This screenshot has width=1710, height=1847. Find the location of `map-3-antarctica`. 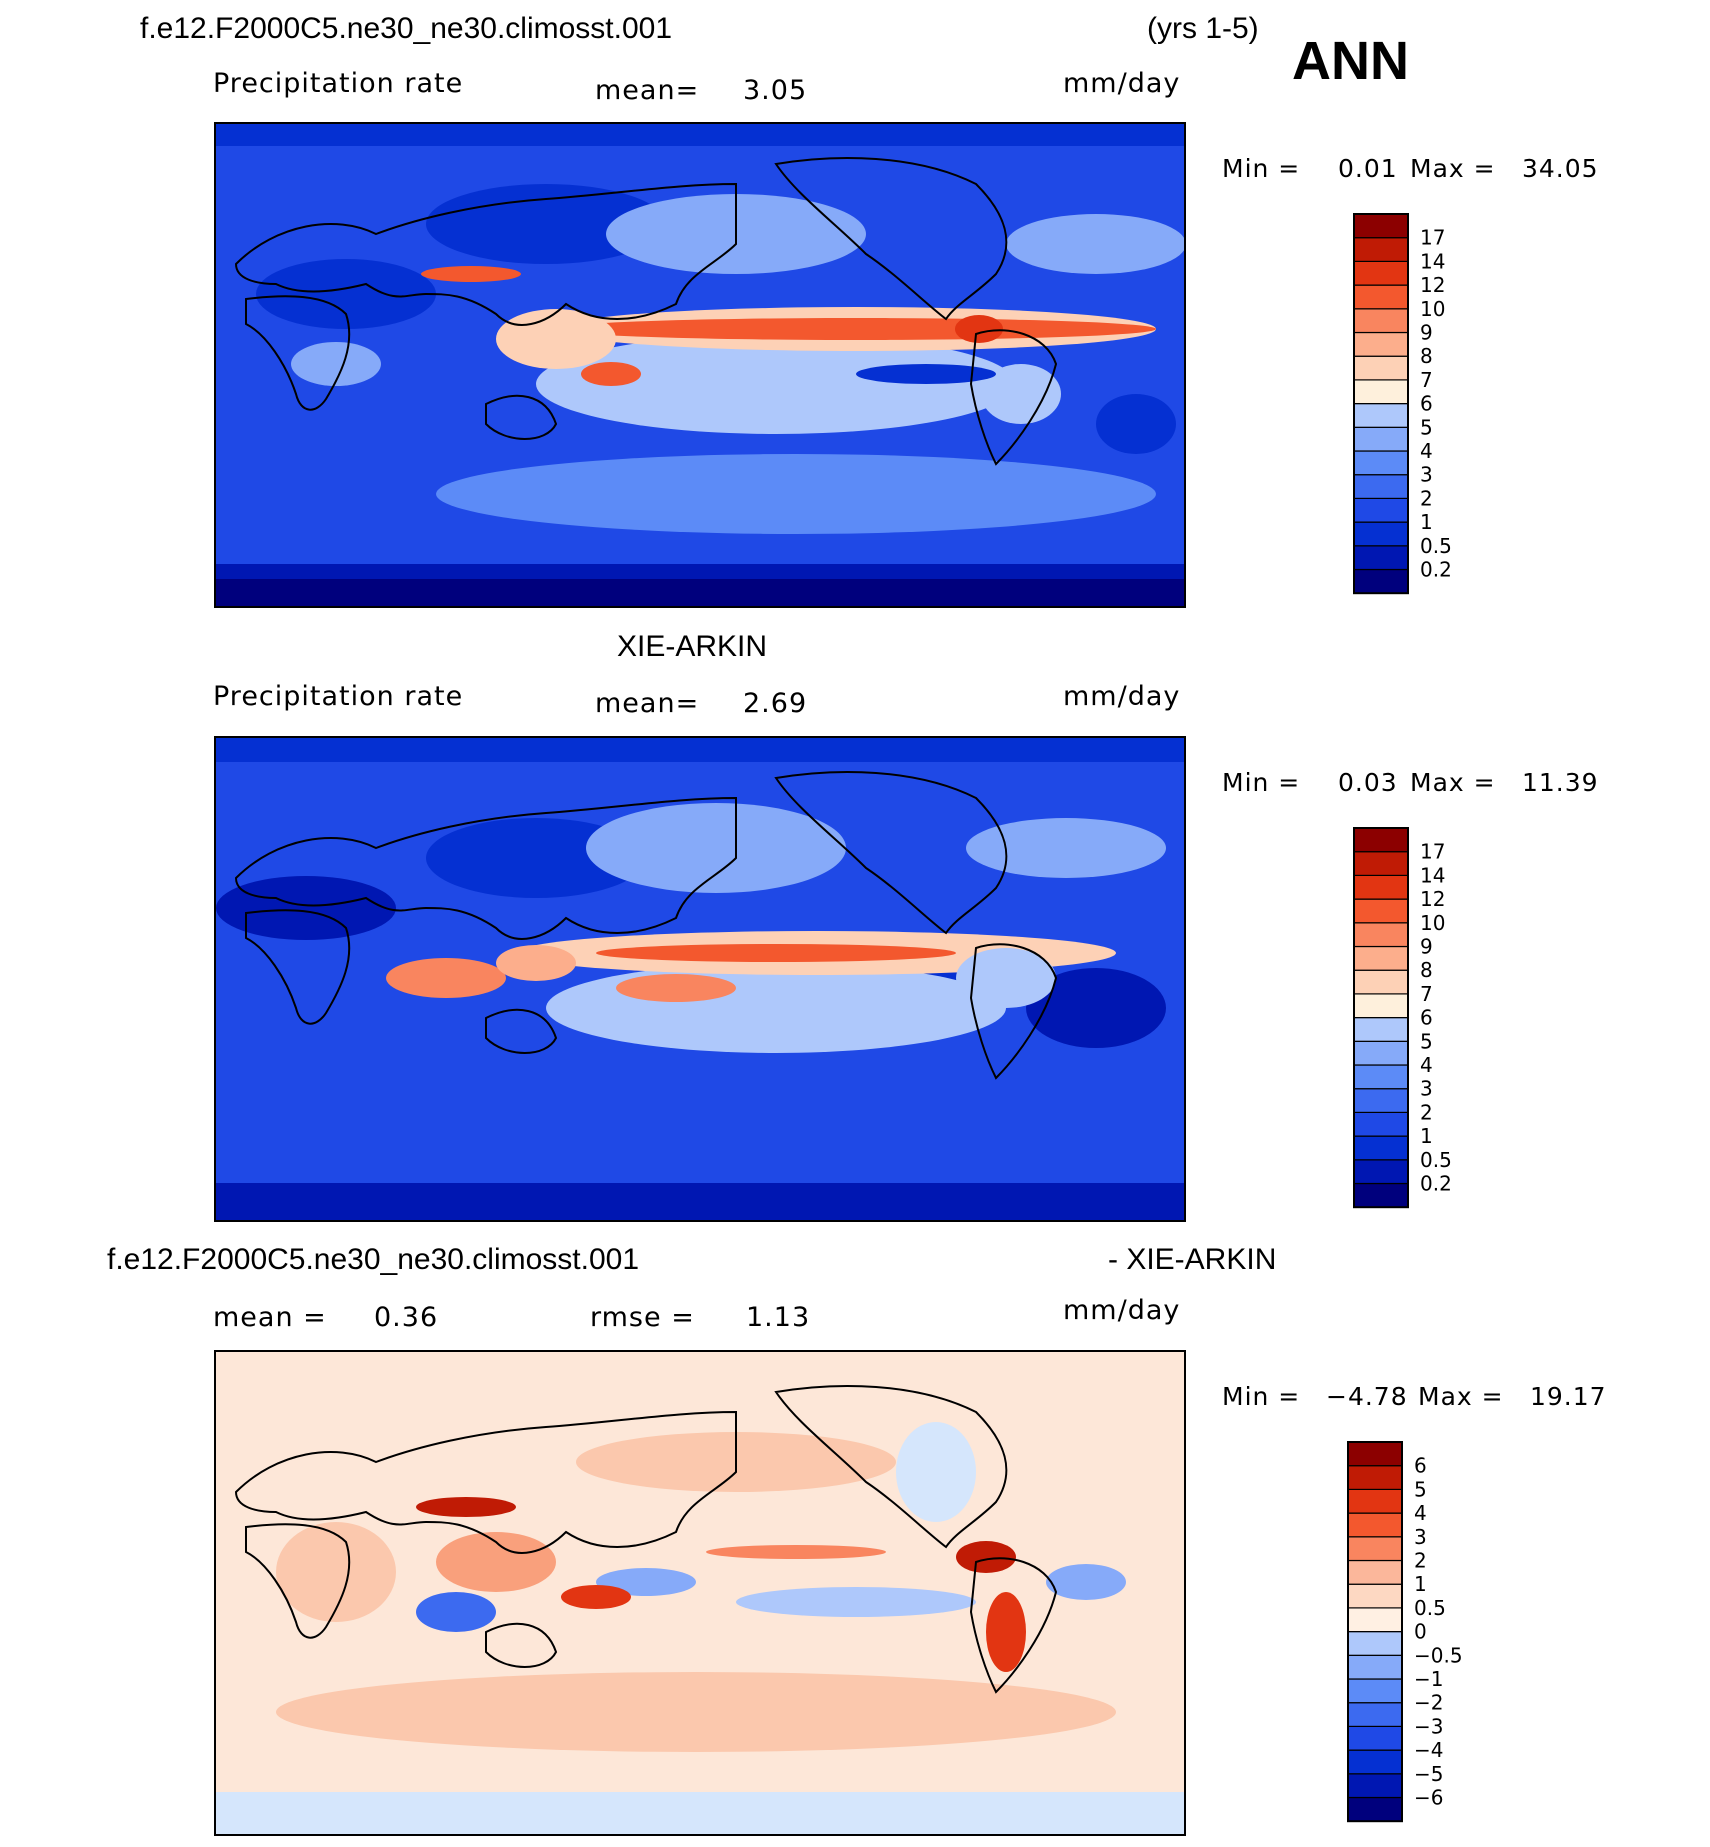

map-3-antarctica is located at coordinates (700, 1813).